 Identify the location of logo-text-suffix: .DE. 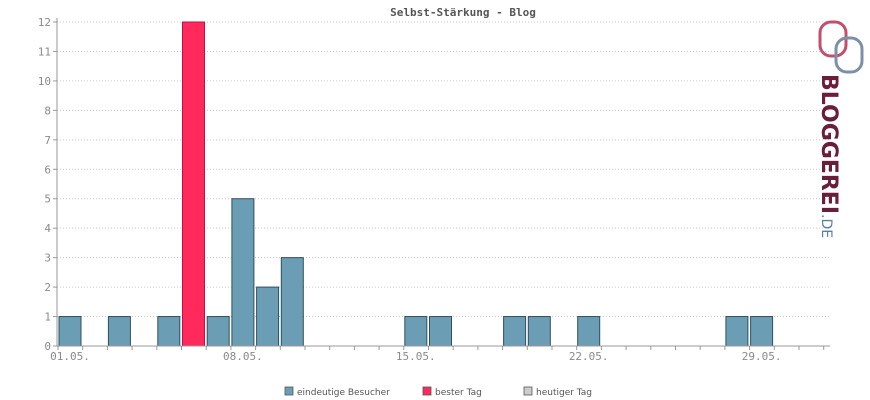
(826, 226).